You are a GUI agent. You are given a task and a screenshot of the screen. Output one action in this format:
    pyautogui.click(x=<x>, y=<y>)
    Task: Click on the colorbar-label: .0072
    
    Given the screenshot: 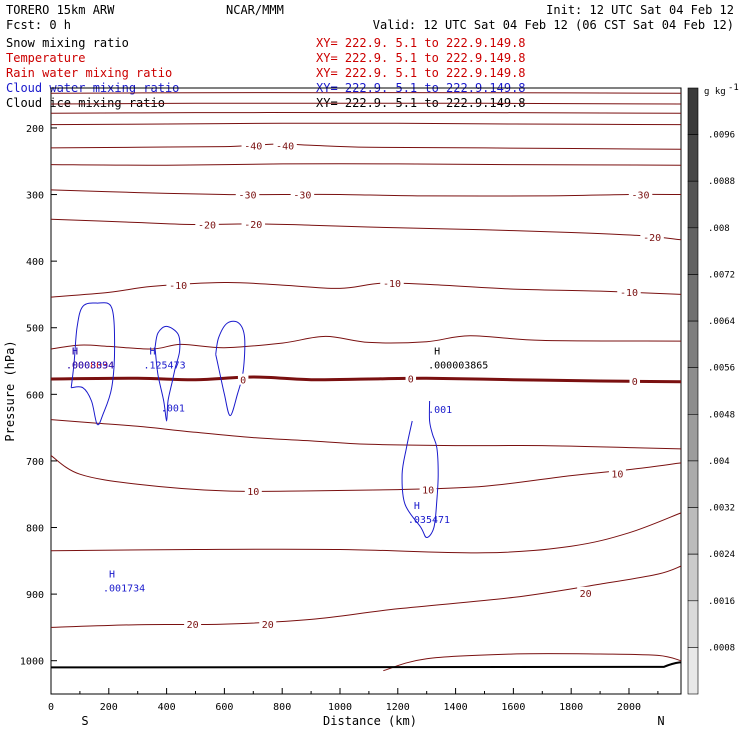 What is the action you would take?
    pyautogui.click(x=721, y=276)
    